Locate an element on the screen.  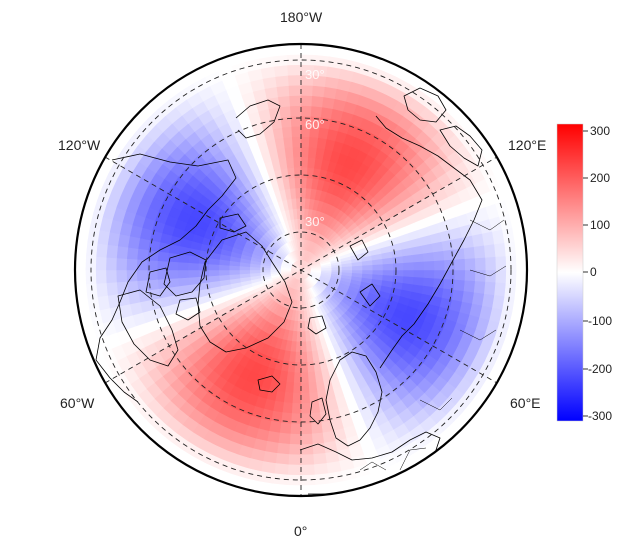
iceland-coast is located at coordinates (269, 384).